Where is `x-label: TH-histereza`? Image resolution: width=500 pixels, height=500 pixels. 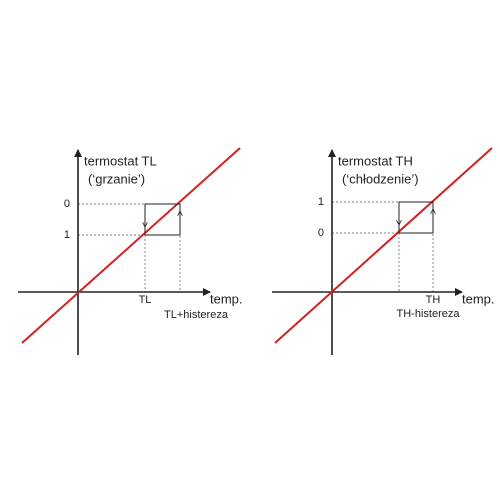 x-label: TH-histereza is located at coordinates (429, 314).